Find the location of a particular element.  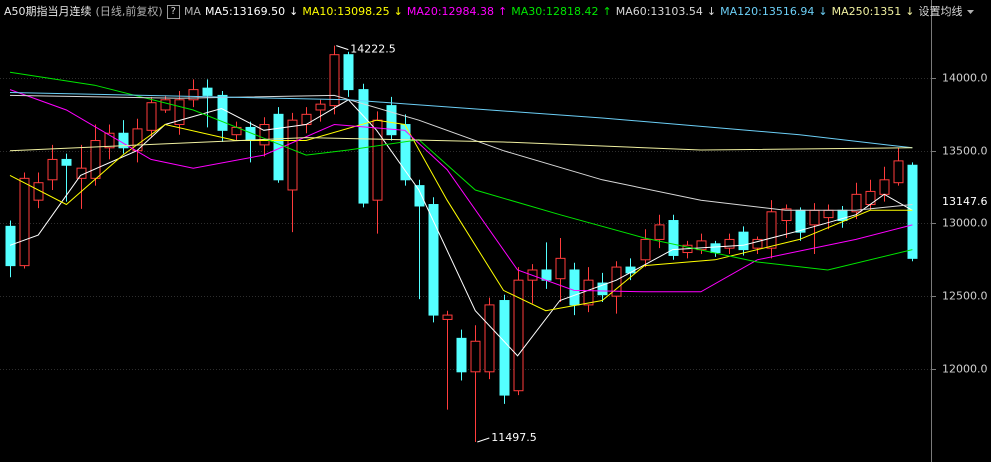

y-tick-label: 13000.0 is located at coordinates (965, 223).